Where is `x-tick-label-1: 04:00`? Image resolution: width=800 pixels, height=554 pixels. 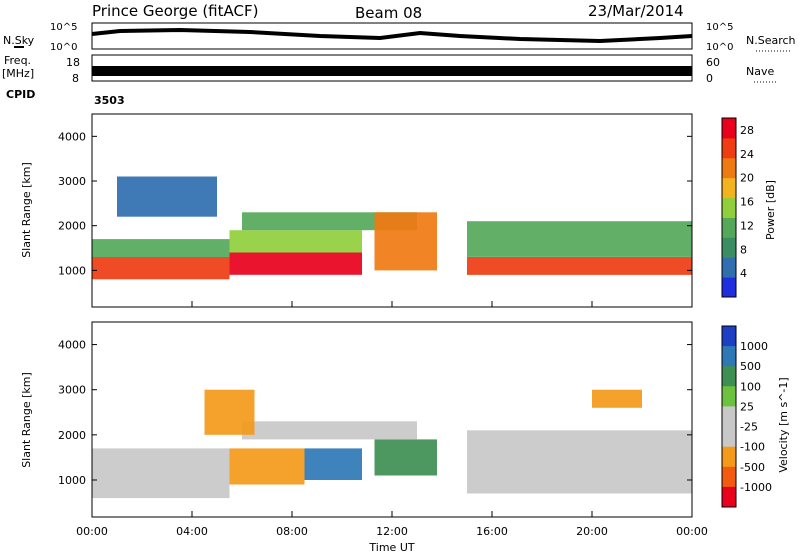 x-tick-label-1: 04:00 is located at coordinates (192, 531).